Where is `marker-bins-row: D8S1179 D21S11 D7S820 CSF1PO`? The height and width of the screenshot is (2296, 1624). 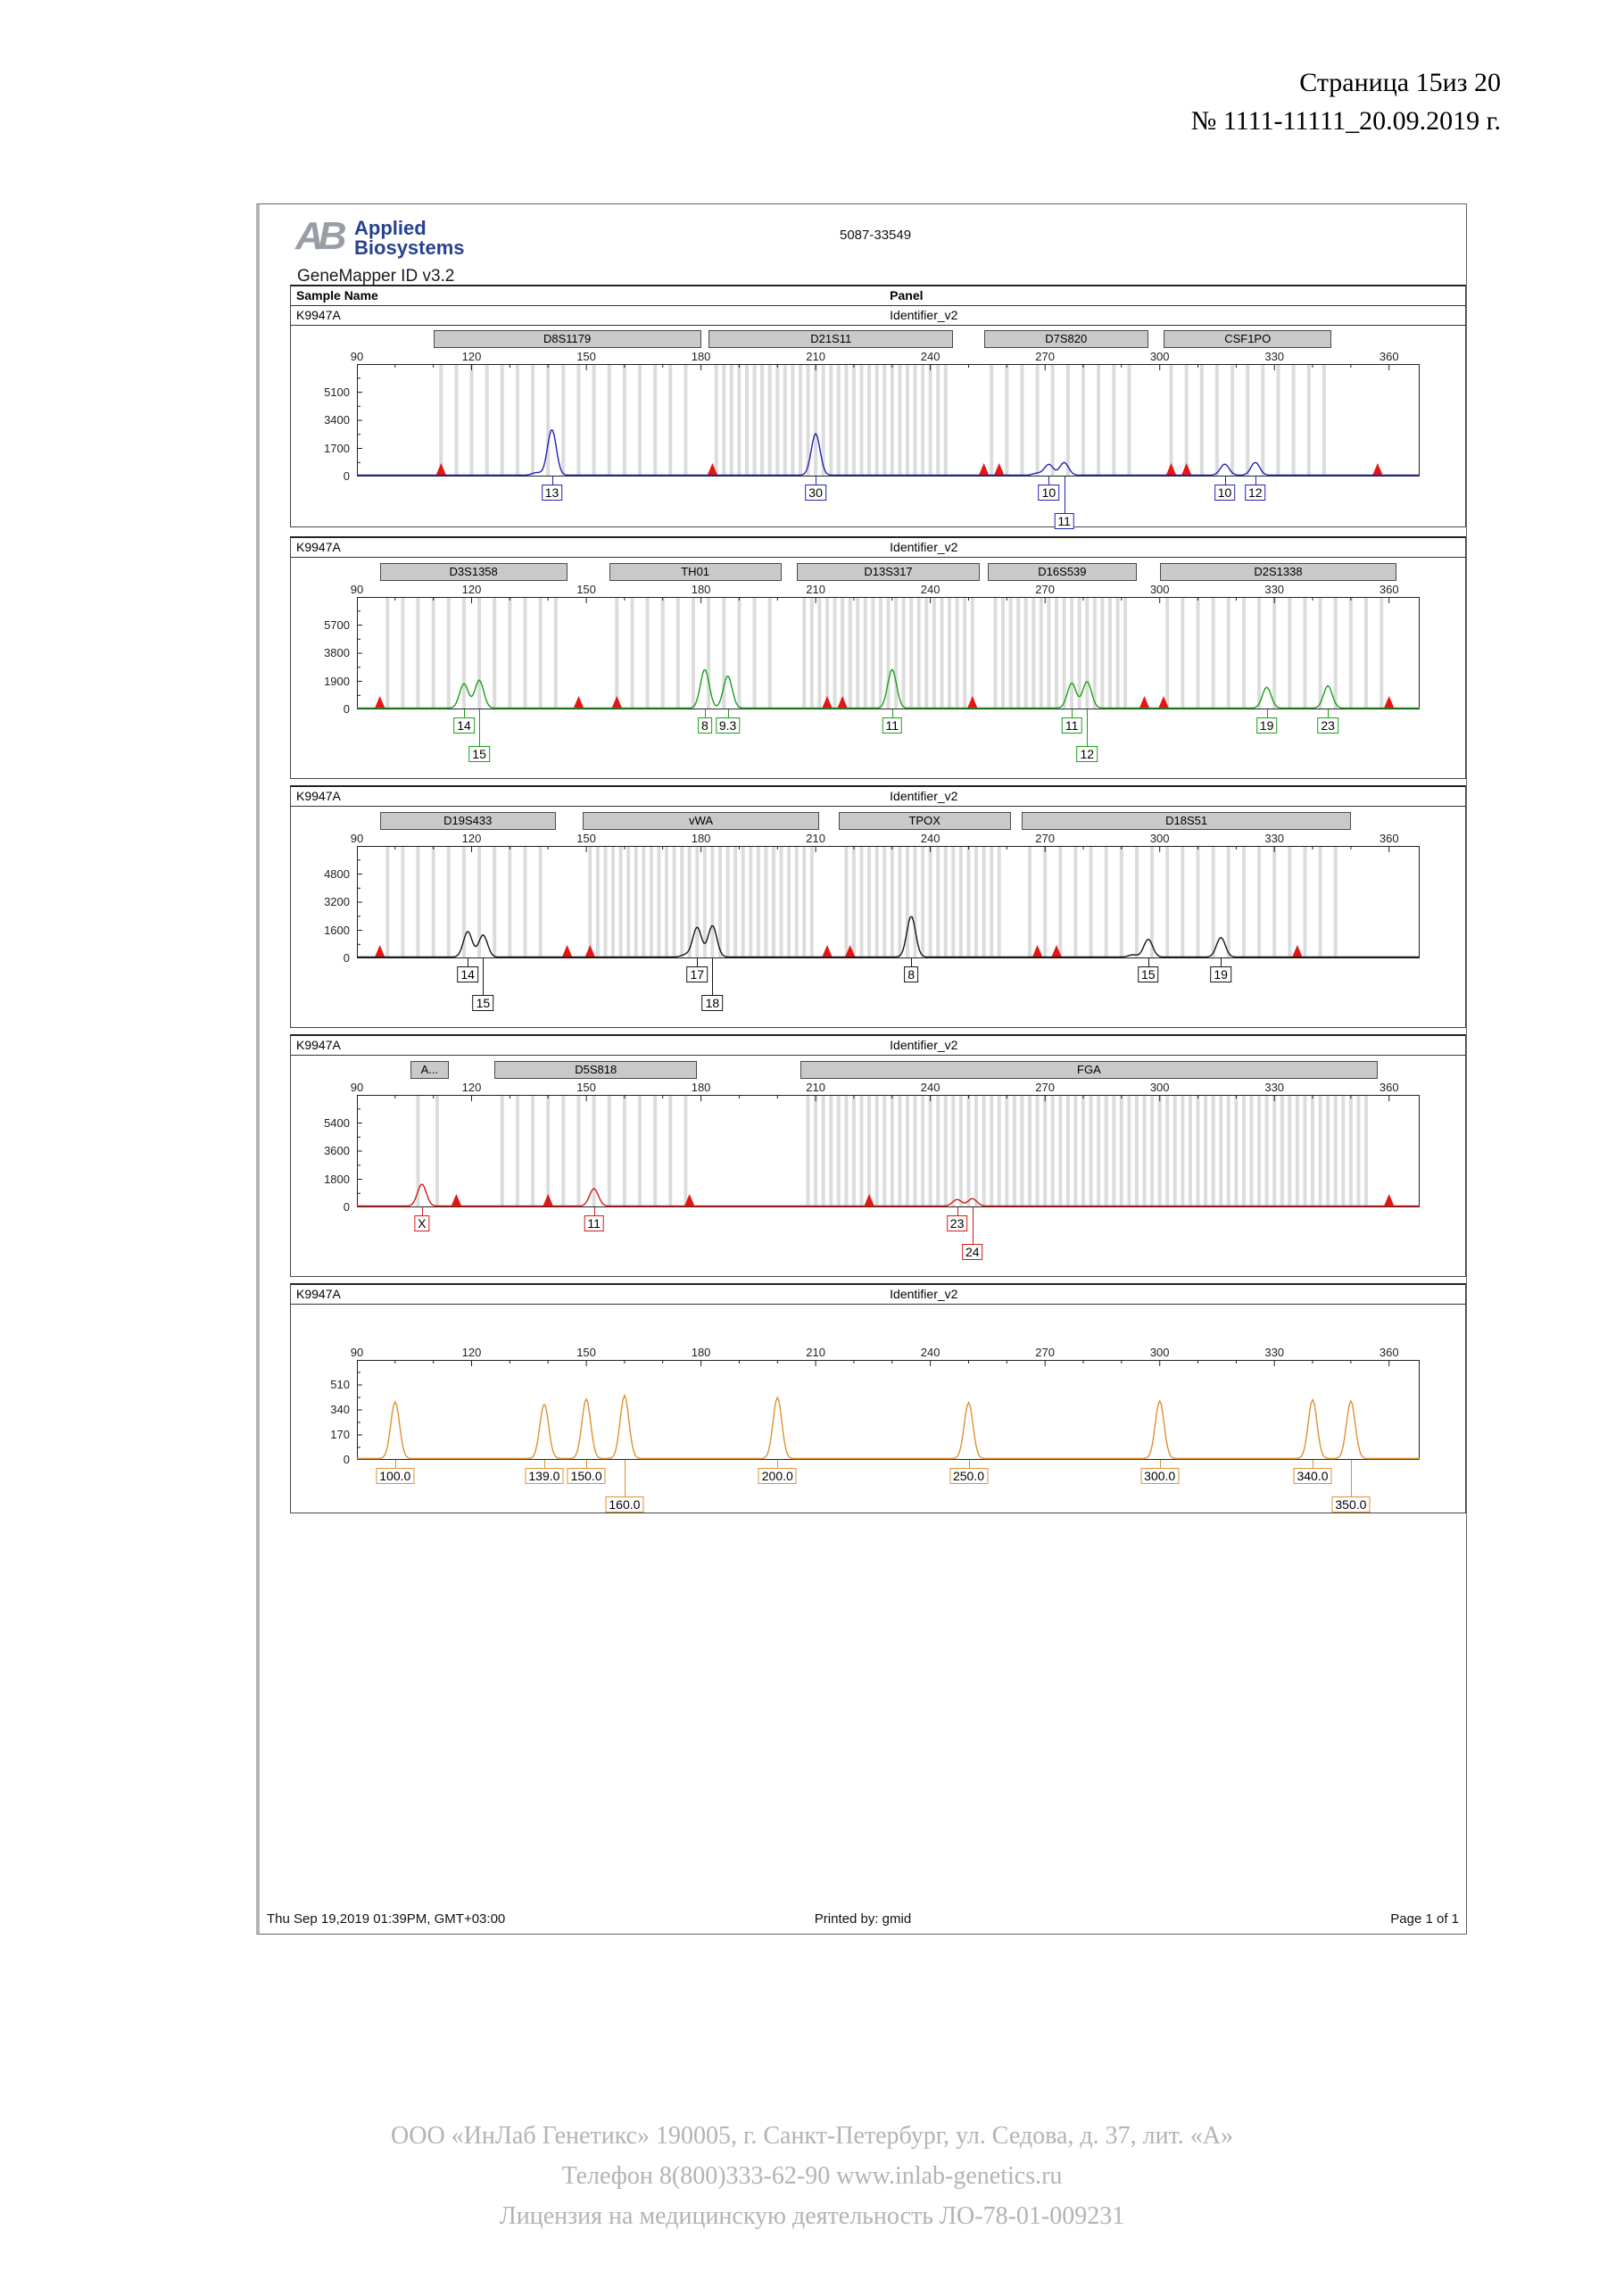 marker-bins-row: D8S1179 D21S11 D7S820 CSF1PO is located at coordinates (888, 340).